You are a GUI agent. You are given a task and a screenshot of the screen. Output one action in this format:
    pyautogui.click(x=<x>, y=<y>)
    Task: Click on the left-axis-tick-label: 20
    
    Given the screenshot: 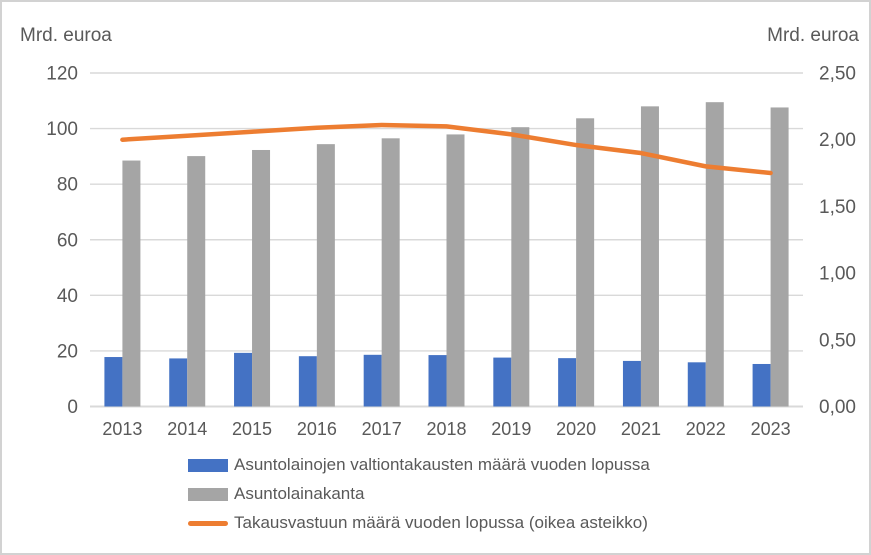 What is the action you would take?
    pyautogui.click(x=67, y=351)
    